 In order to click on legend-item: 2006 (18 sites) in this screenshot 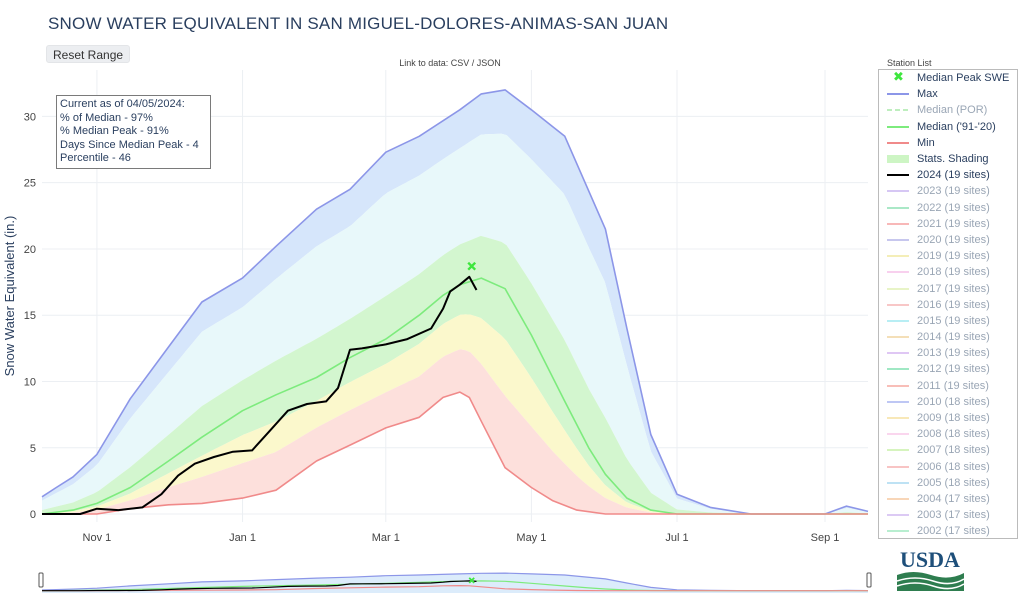, I will do `click(948, 467)`.